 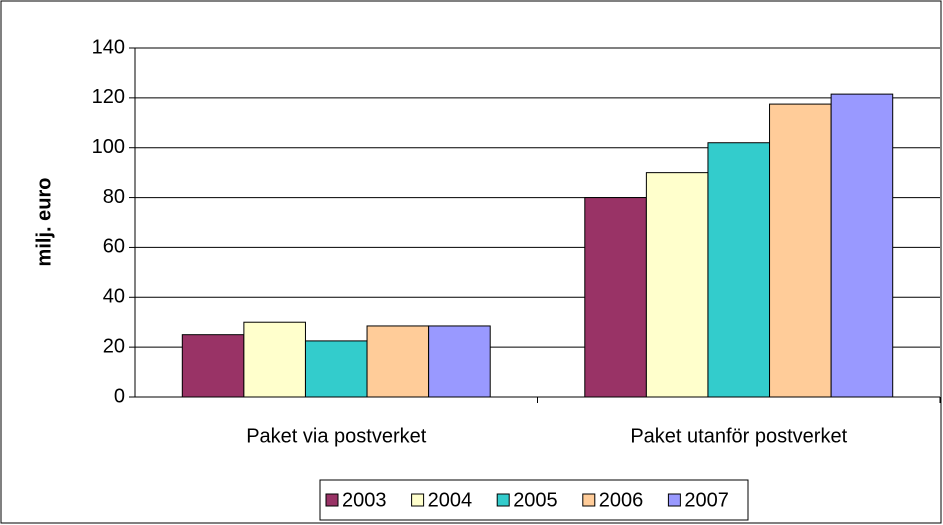 I want to click on x-tick-label: Paket via postverket, so click(x=336, y=436).